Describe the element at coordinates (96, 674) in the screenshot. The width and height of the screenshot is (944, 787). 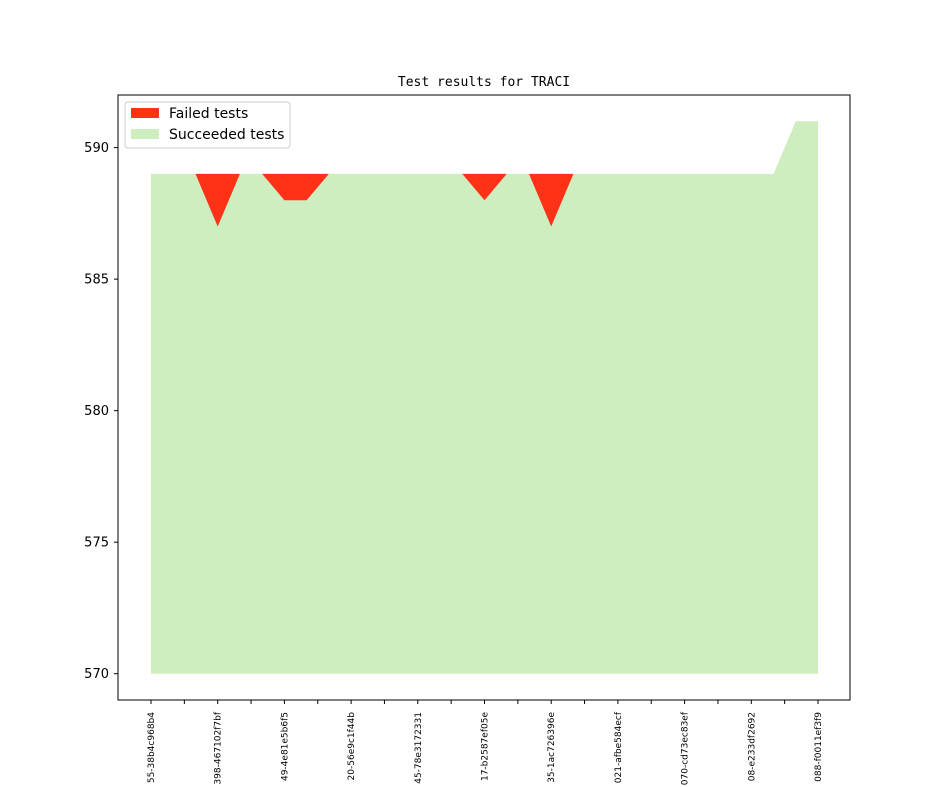
I see `y-tick-label: 570` at that location.